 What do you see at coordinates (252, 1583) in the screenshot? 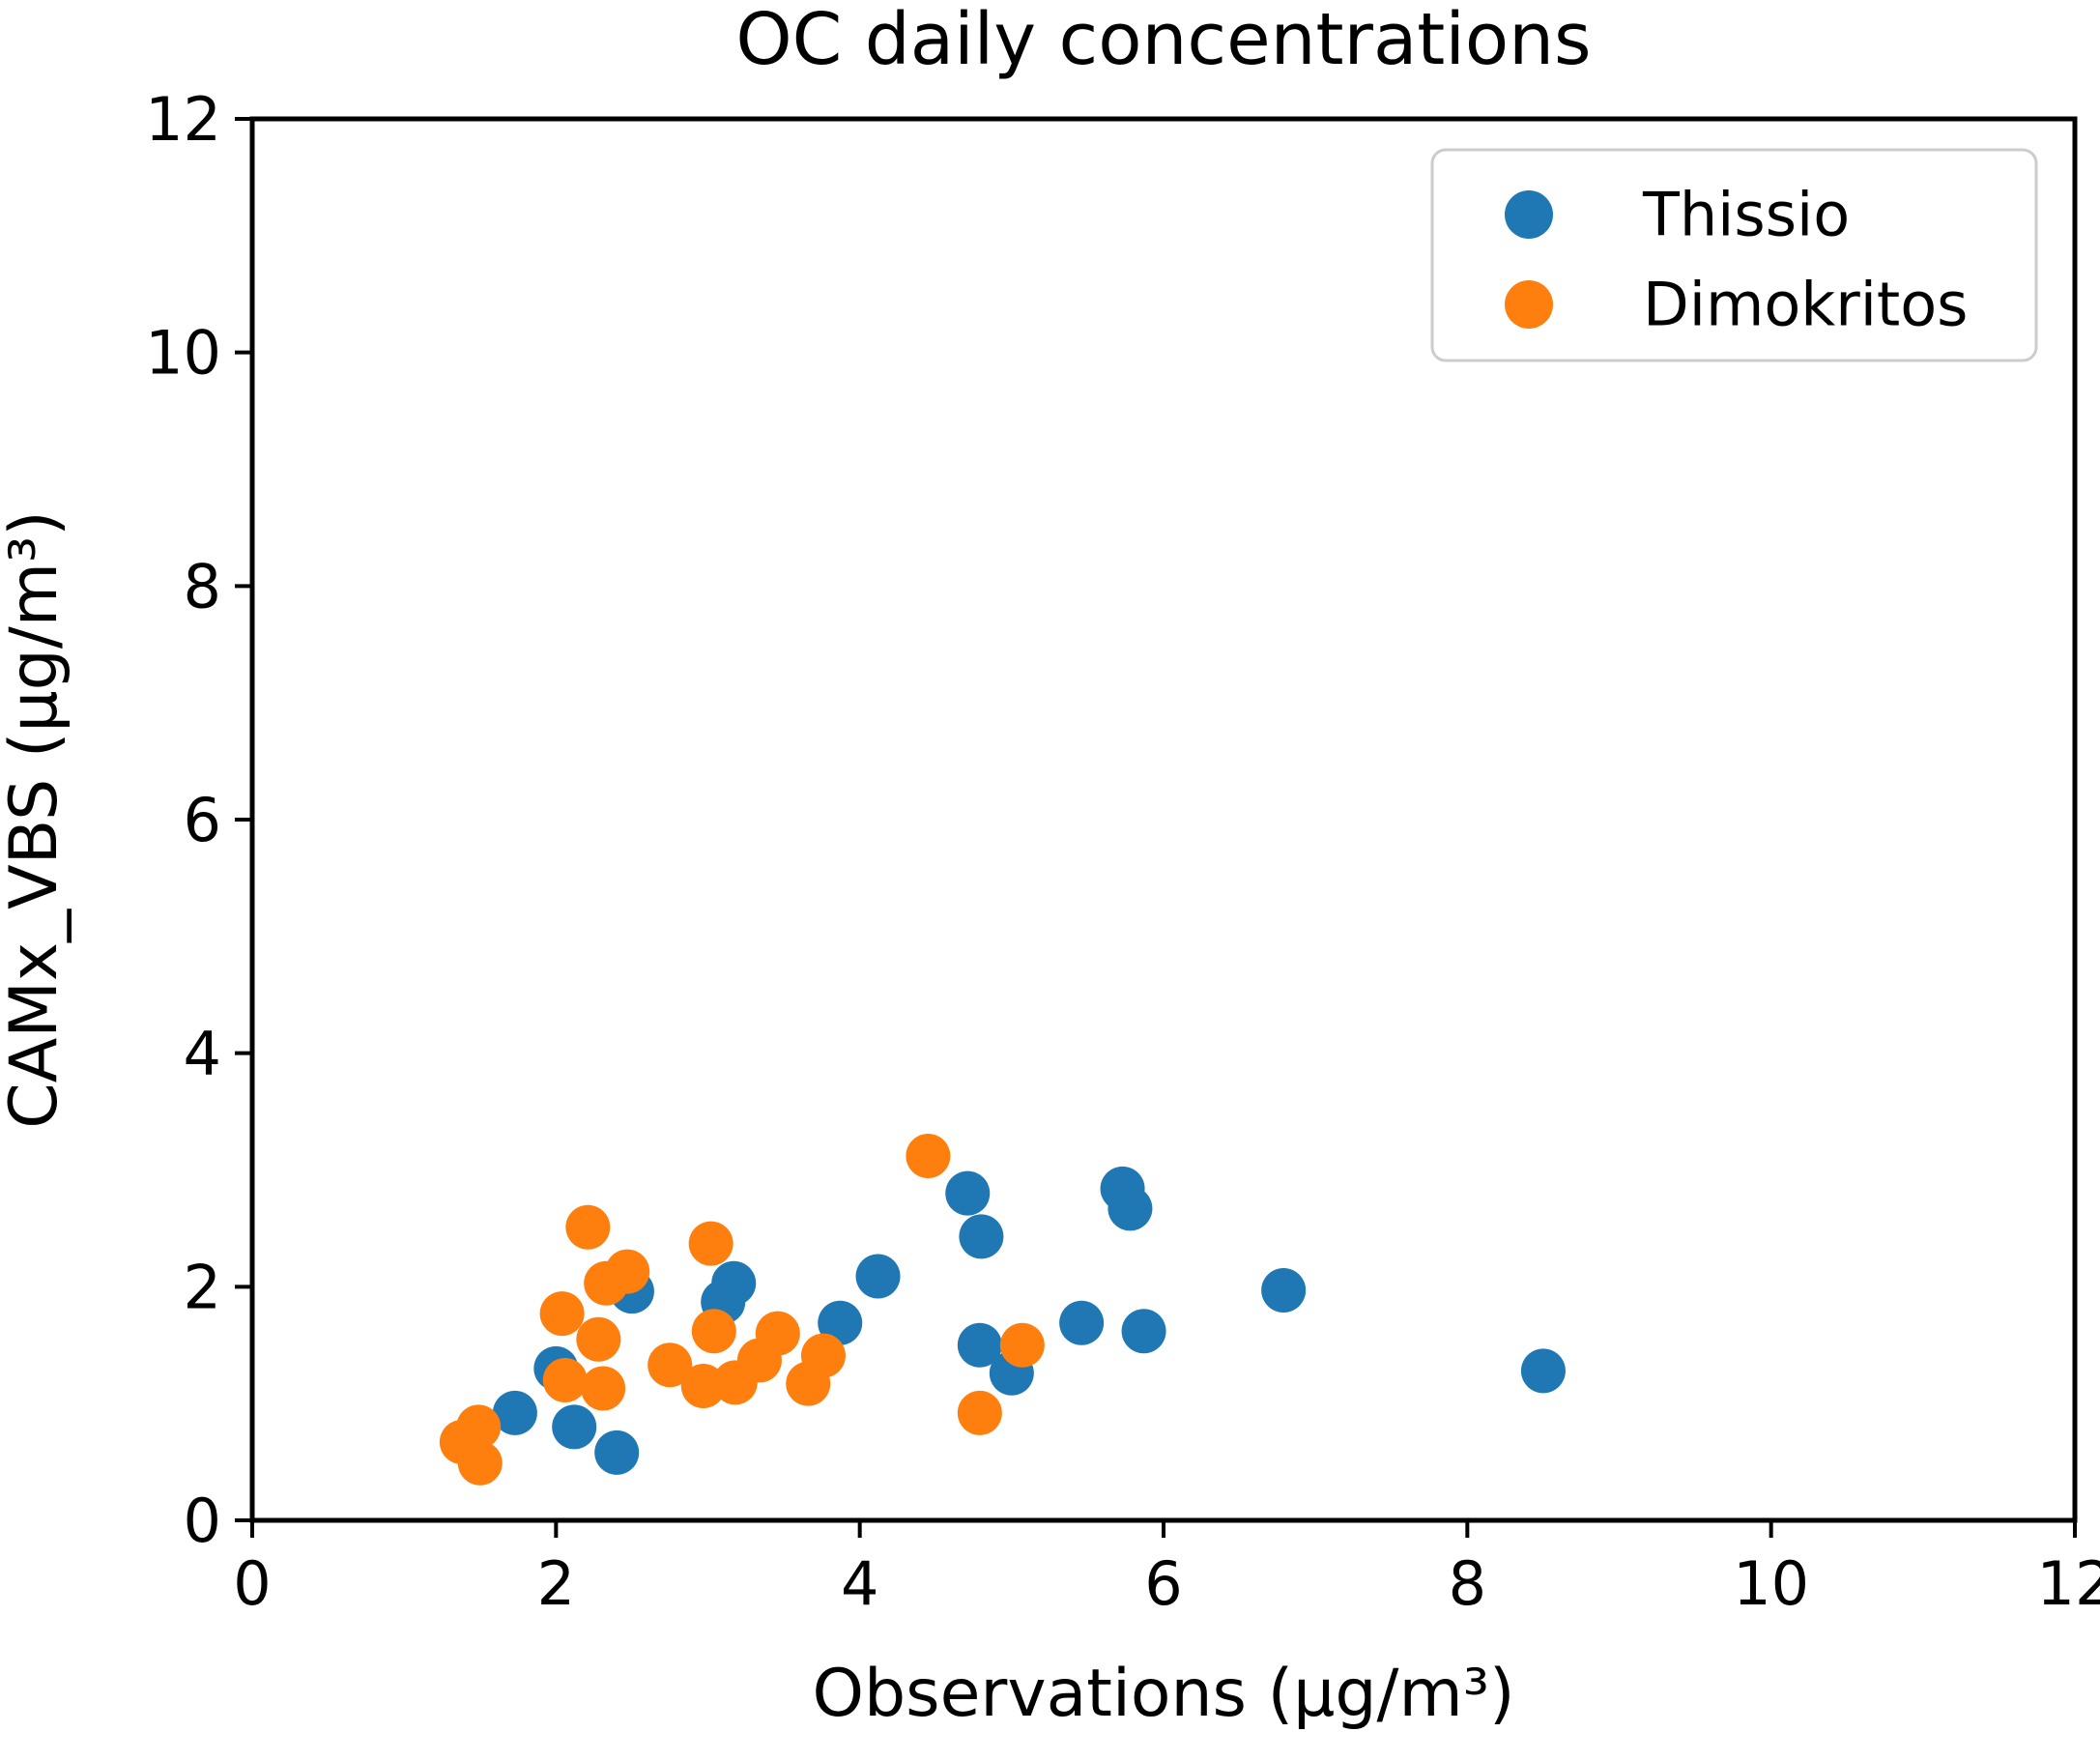
I see `x-tick-label: 0` at bounding box center [252, 1583].